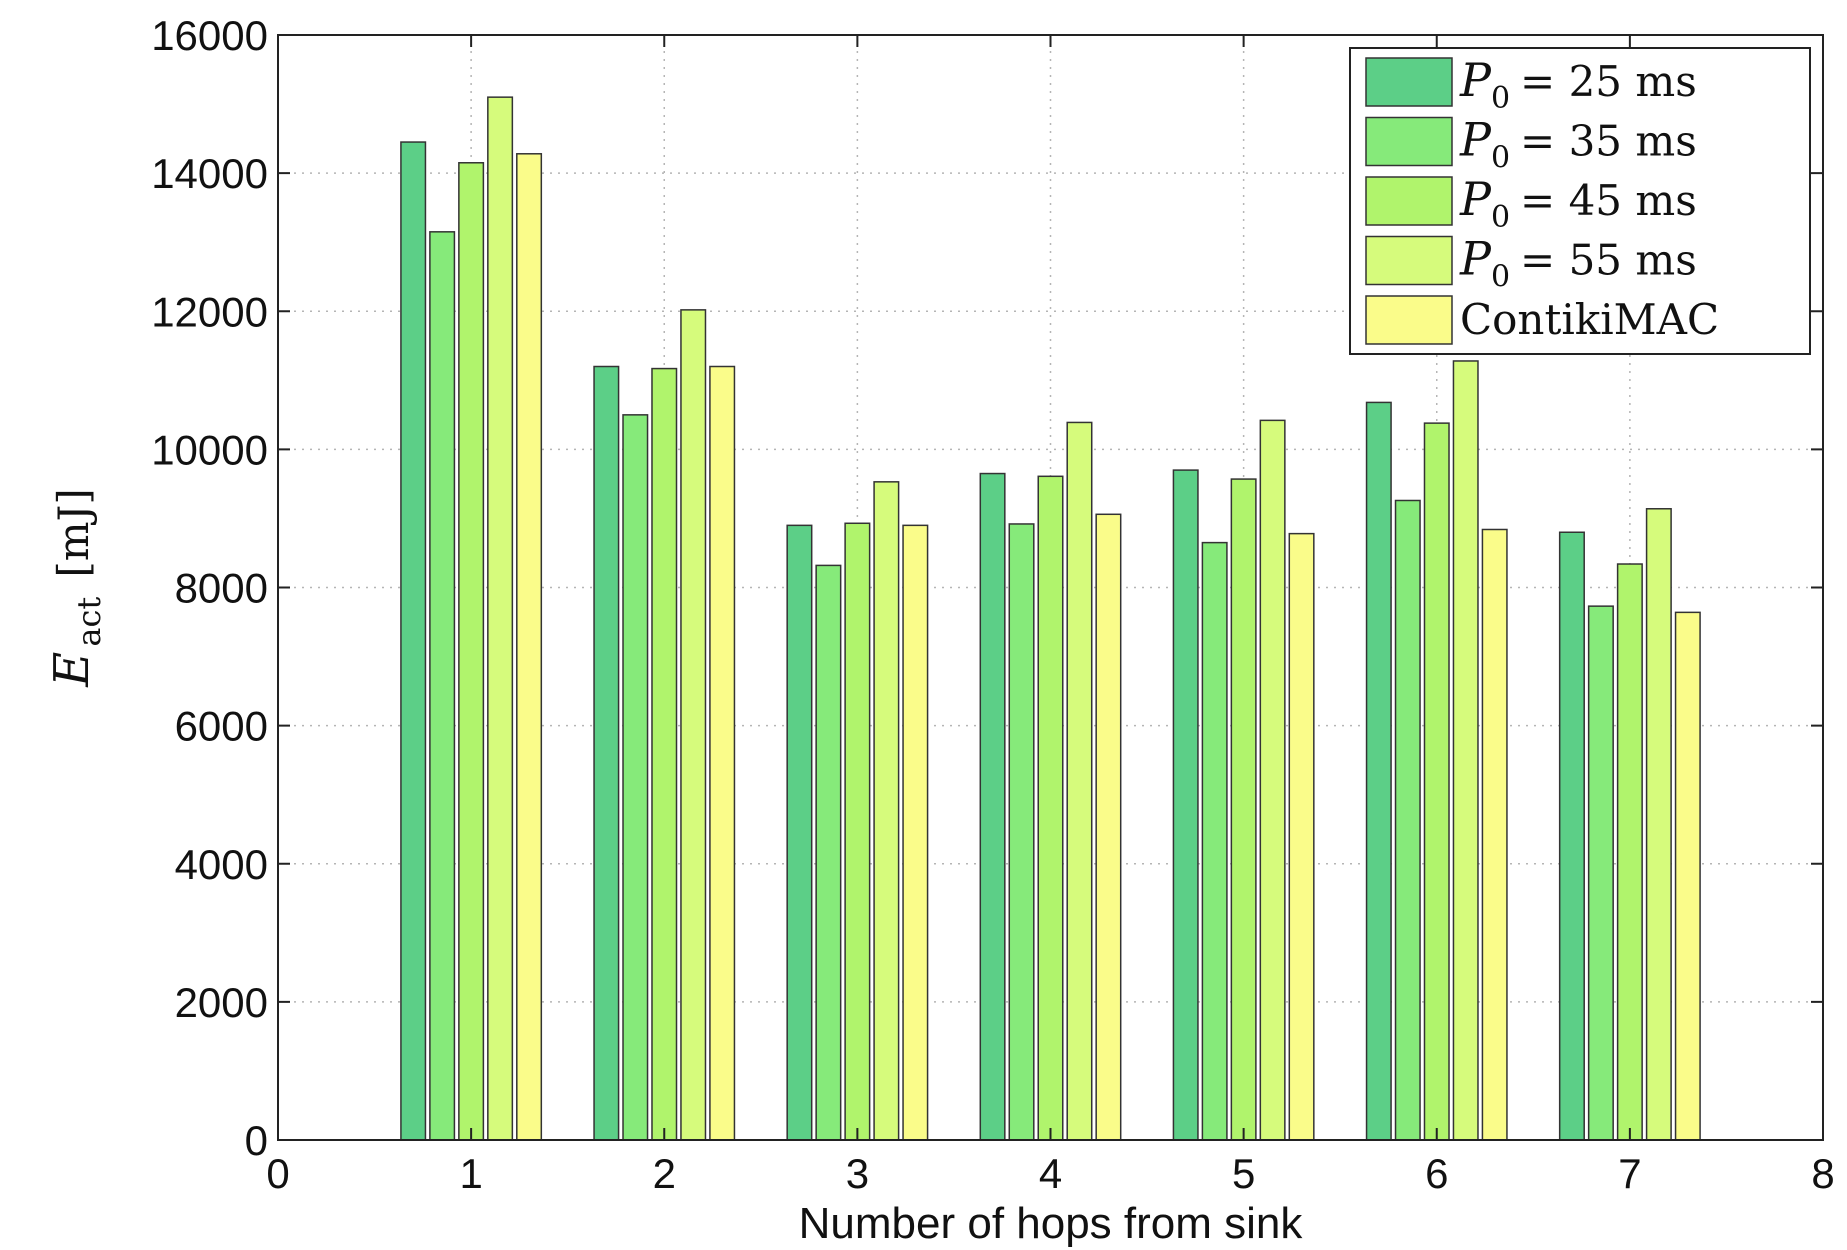 The image size is (1847, 1250). I want to click on legend-item: P0 = 35 ms, so click(1531, 144).